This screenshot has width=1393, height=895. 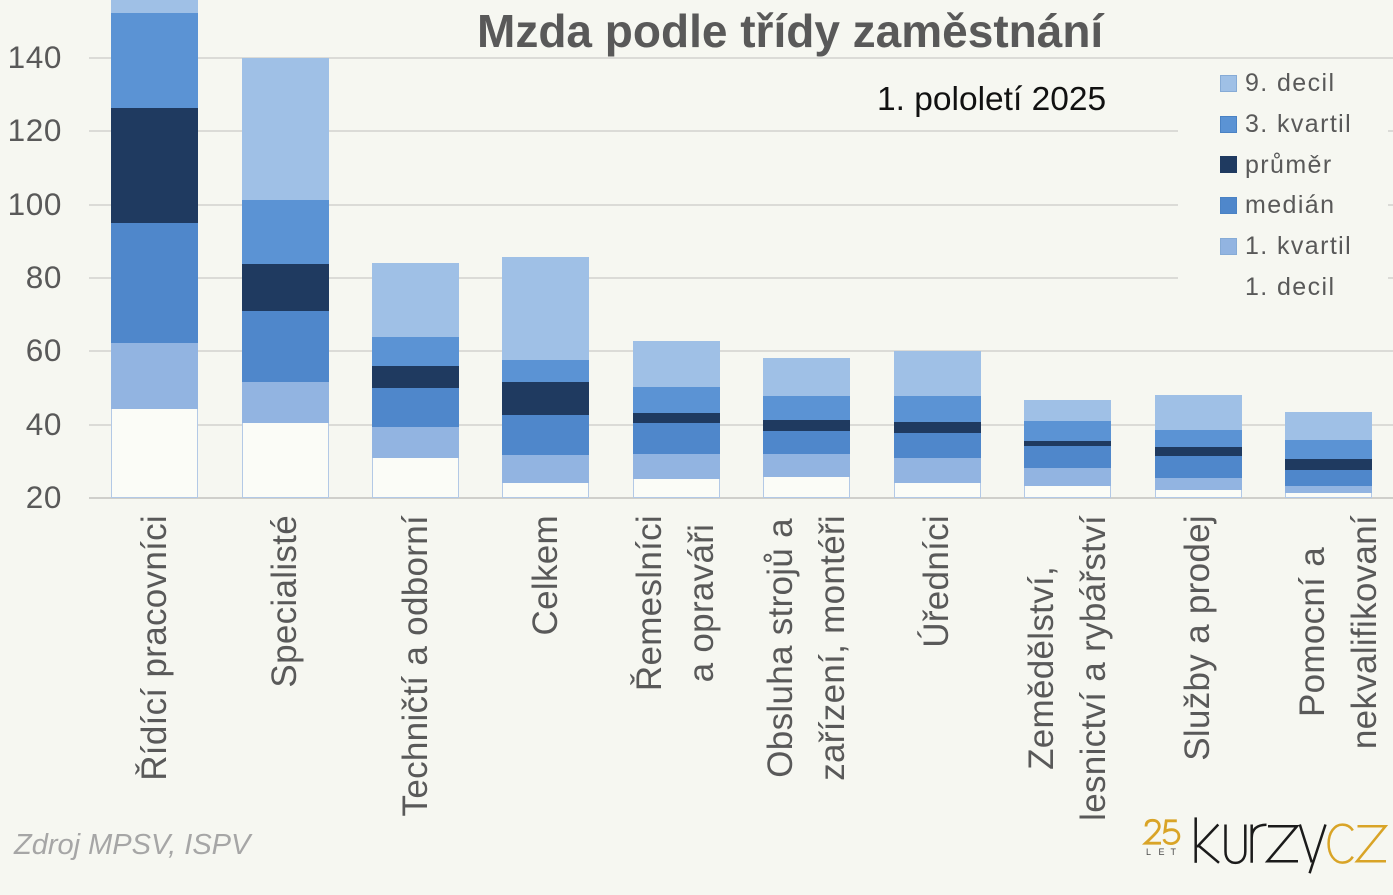 I want to click on svg-text: T, so click(x=1174, y=852).